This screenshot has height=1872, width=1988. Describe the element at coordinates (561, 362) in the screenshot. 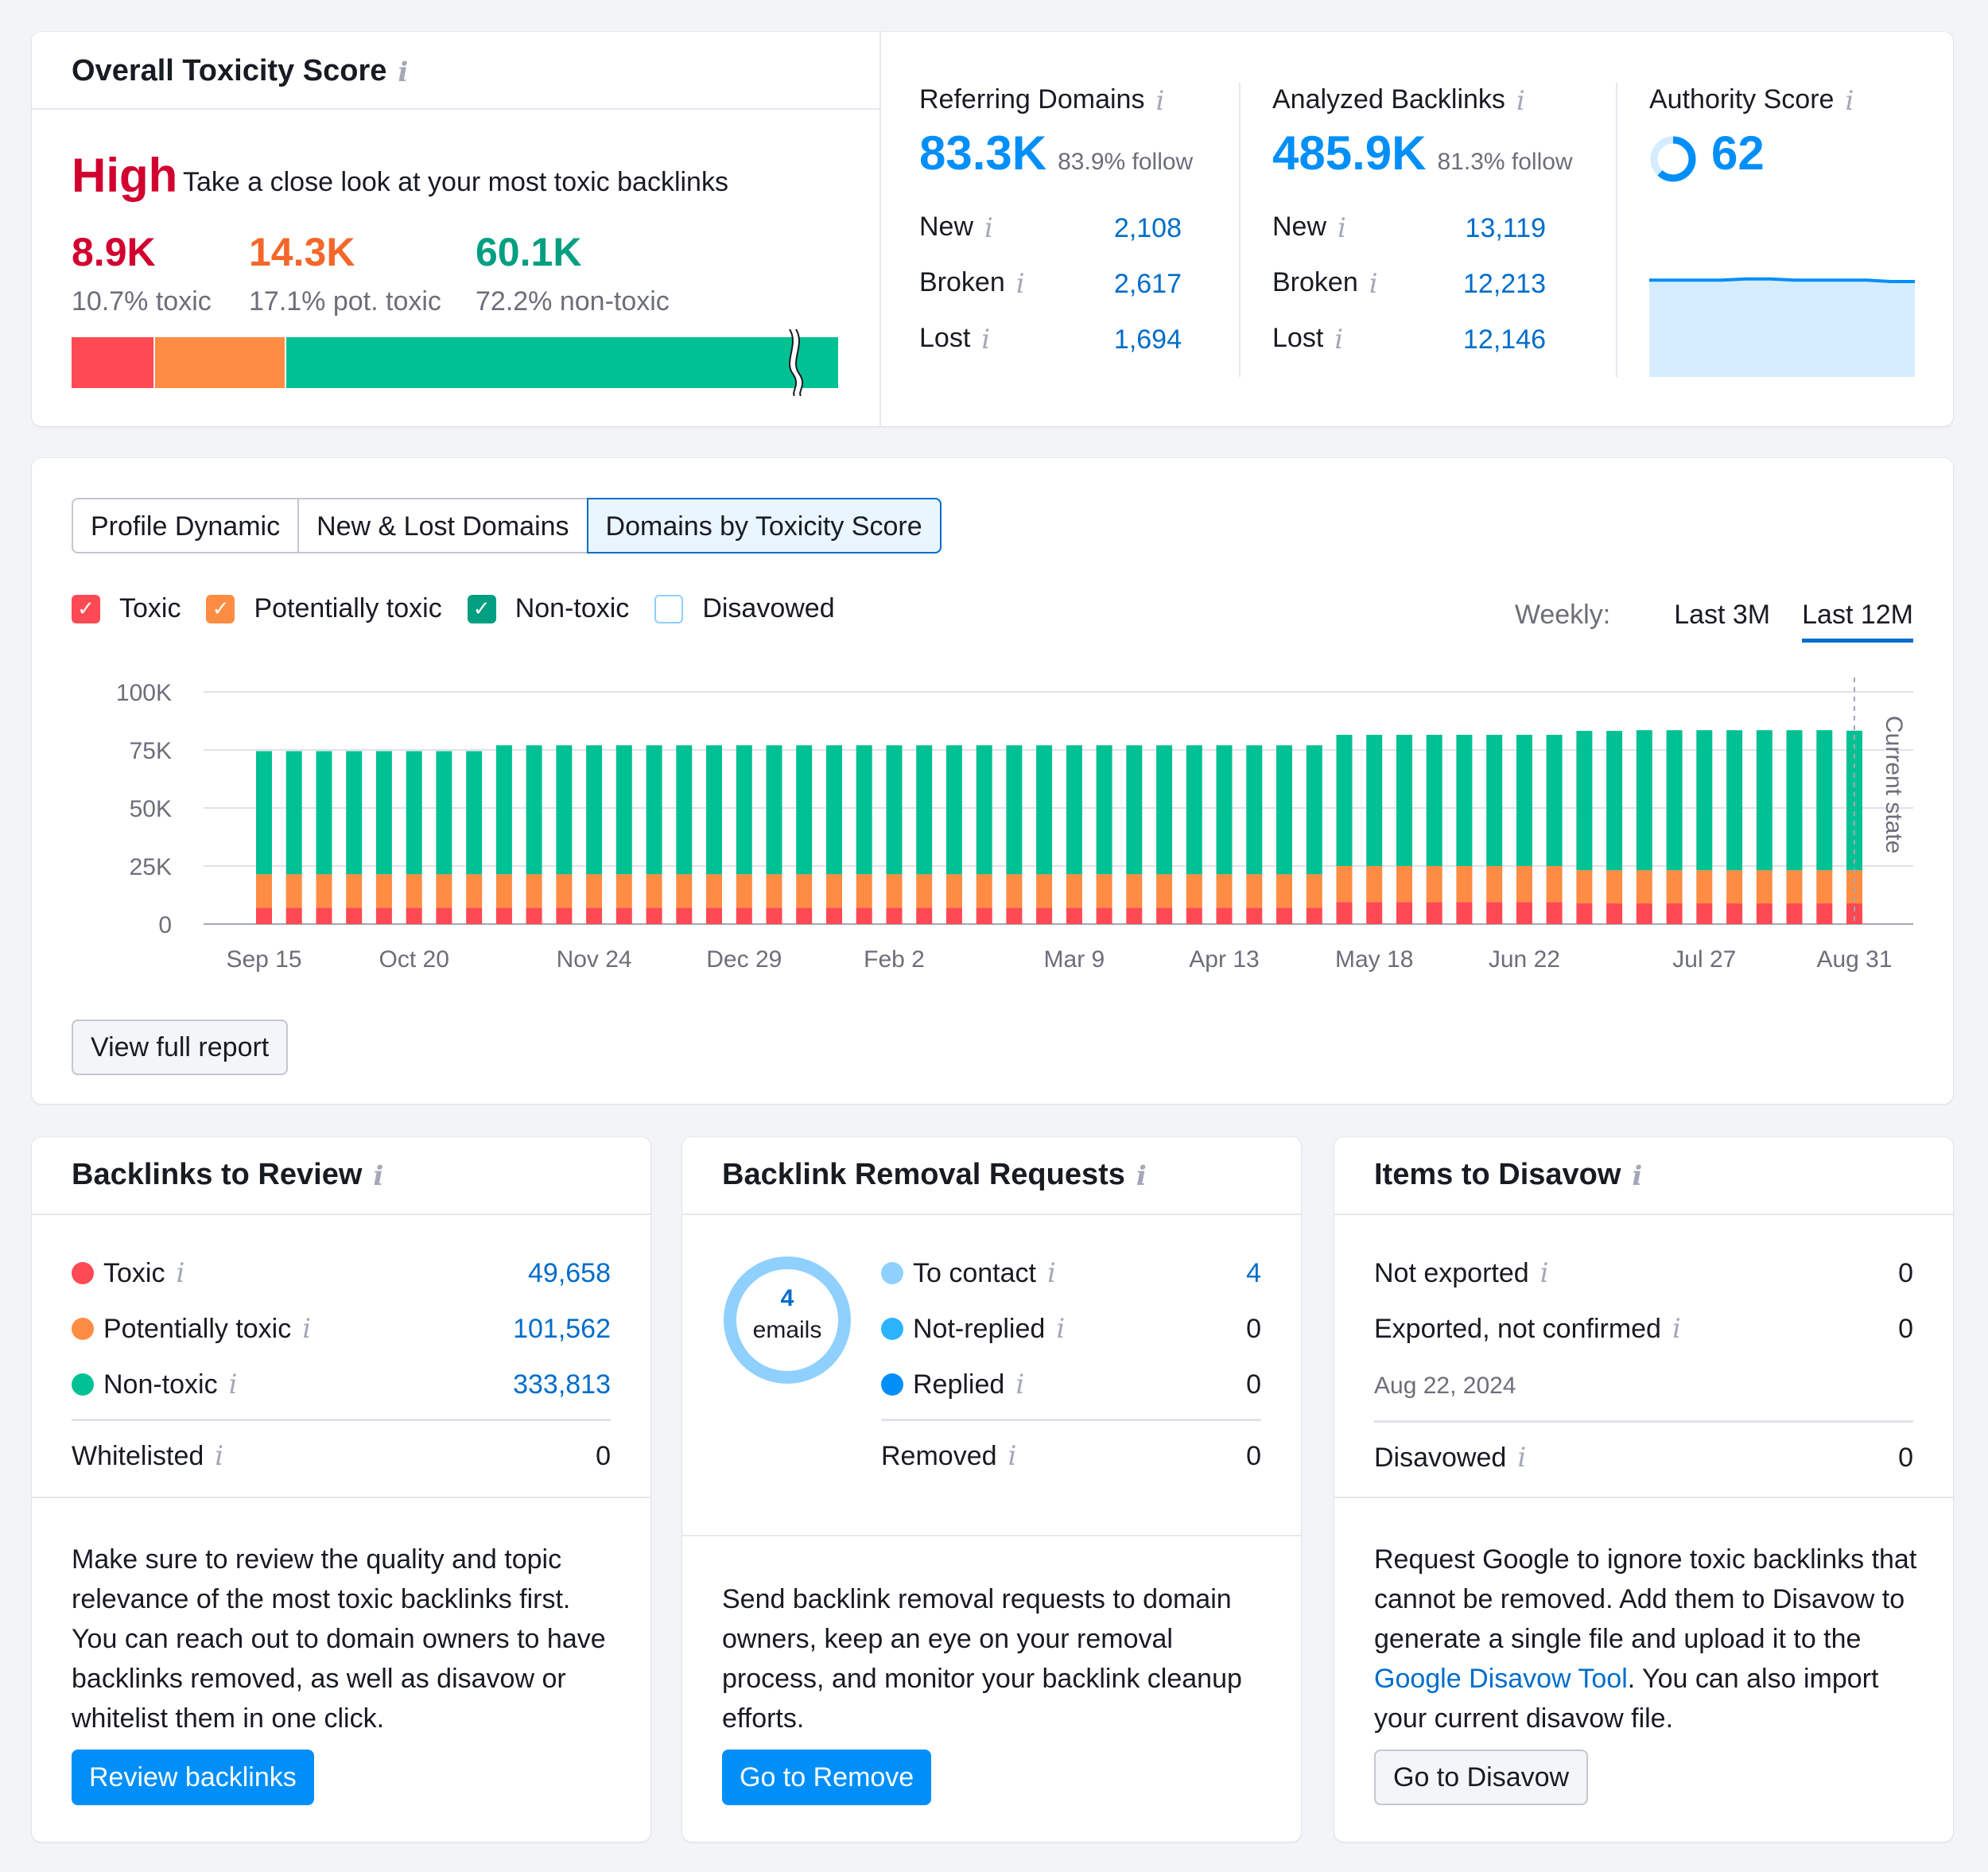

I see `non-toxic-share-segment` at that location.